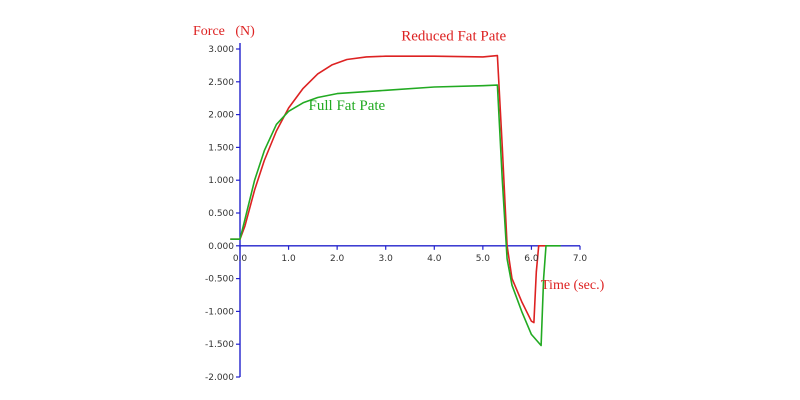  I want to click on series-label: Reduced Fat Pate, so click(453, 36).